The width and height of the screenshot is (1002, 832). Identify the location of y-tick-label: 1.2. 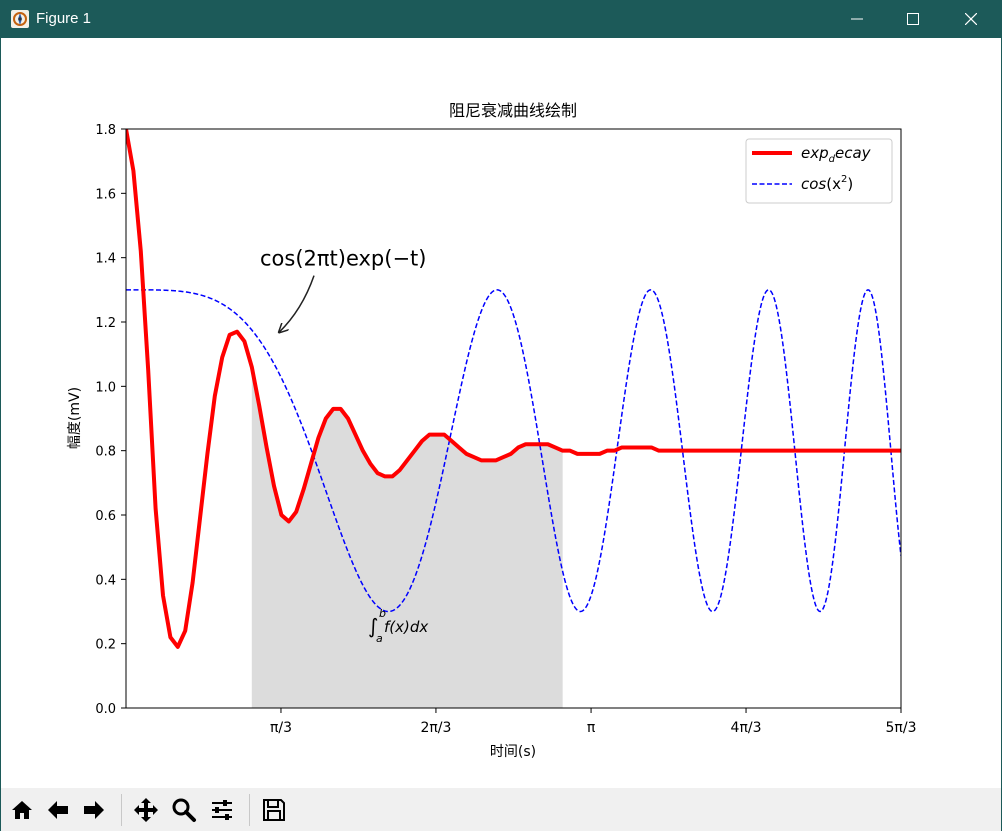
(105, 323).